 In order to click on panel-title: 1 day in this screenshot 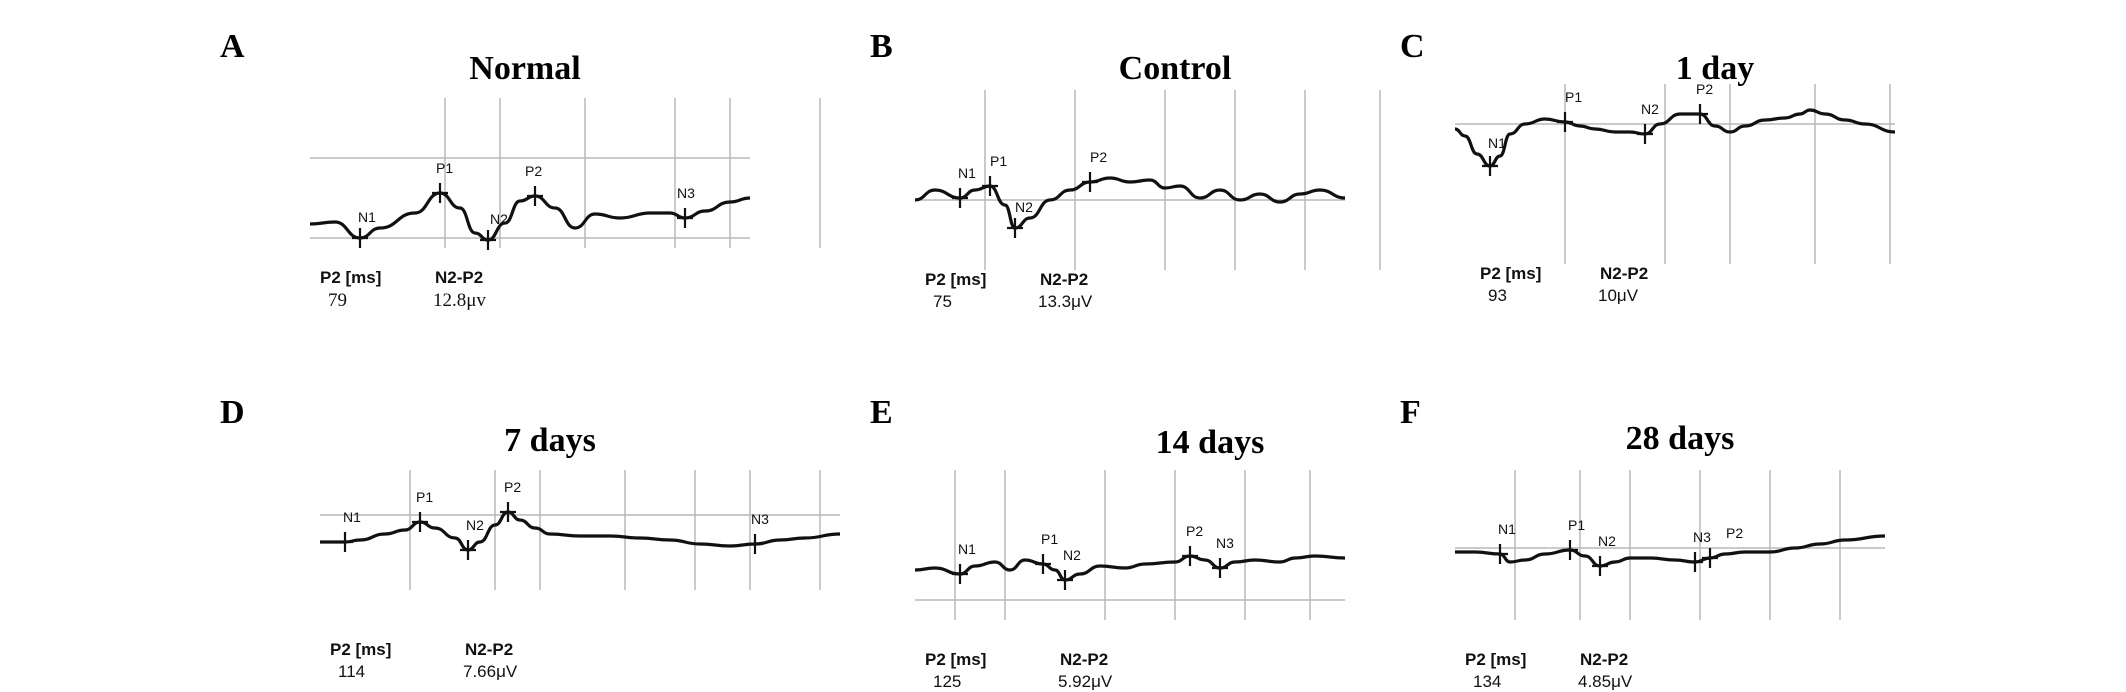, I will do `click(1715, 68)`.